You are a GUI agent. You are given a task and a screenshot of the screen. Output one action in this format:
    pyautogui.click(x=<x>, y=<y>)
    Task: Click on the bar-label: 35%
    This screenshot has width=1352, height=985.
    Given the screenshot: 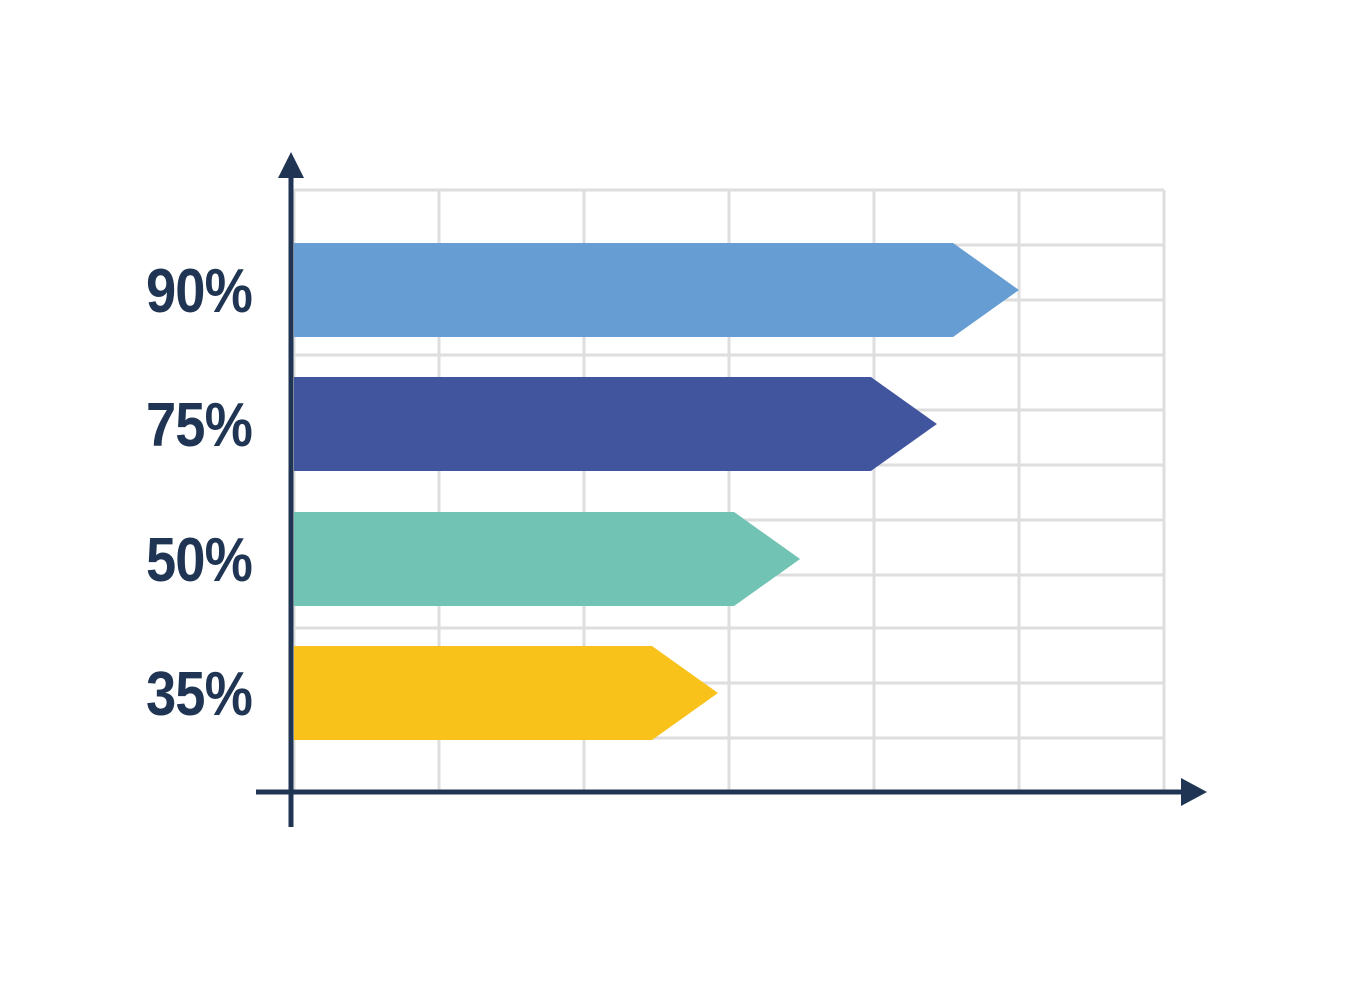 What is the action you would take?
    pyautogui.click(x=199, y=694)
    